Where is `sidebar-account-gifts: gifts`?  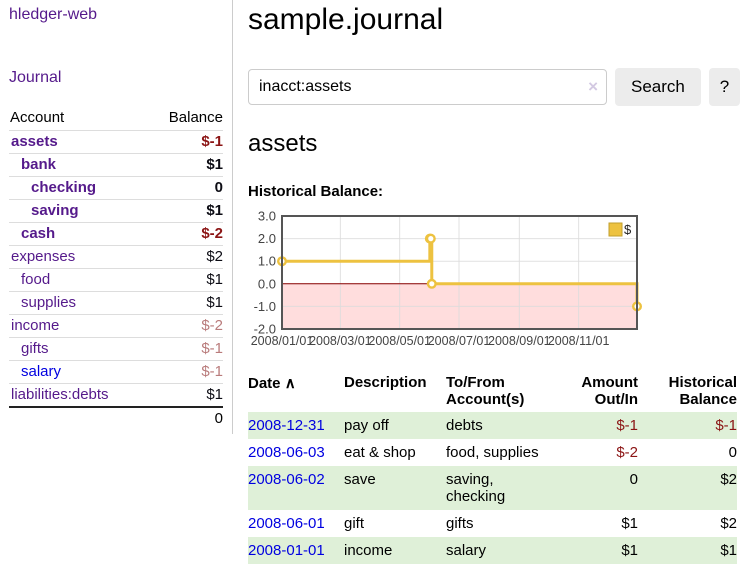 sidebar-account-gifts: gifts is located at coordinates (35, 348).